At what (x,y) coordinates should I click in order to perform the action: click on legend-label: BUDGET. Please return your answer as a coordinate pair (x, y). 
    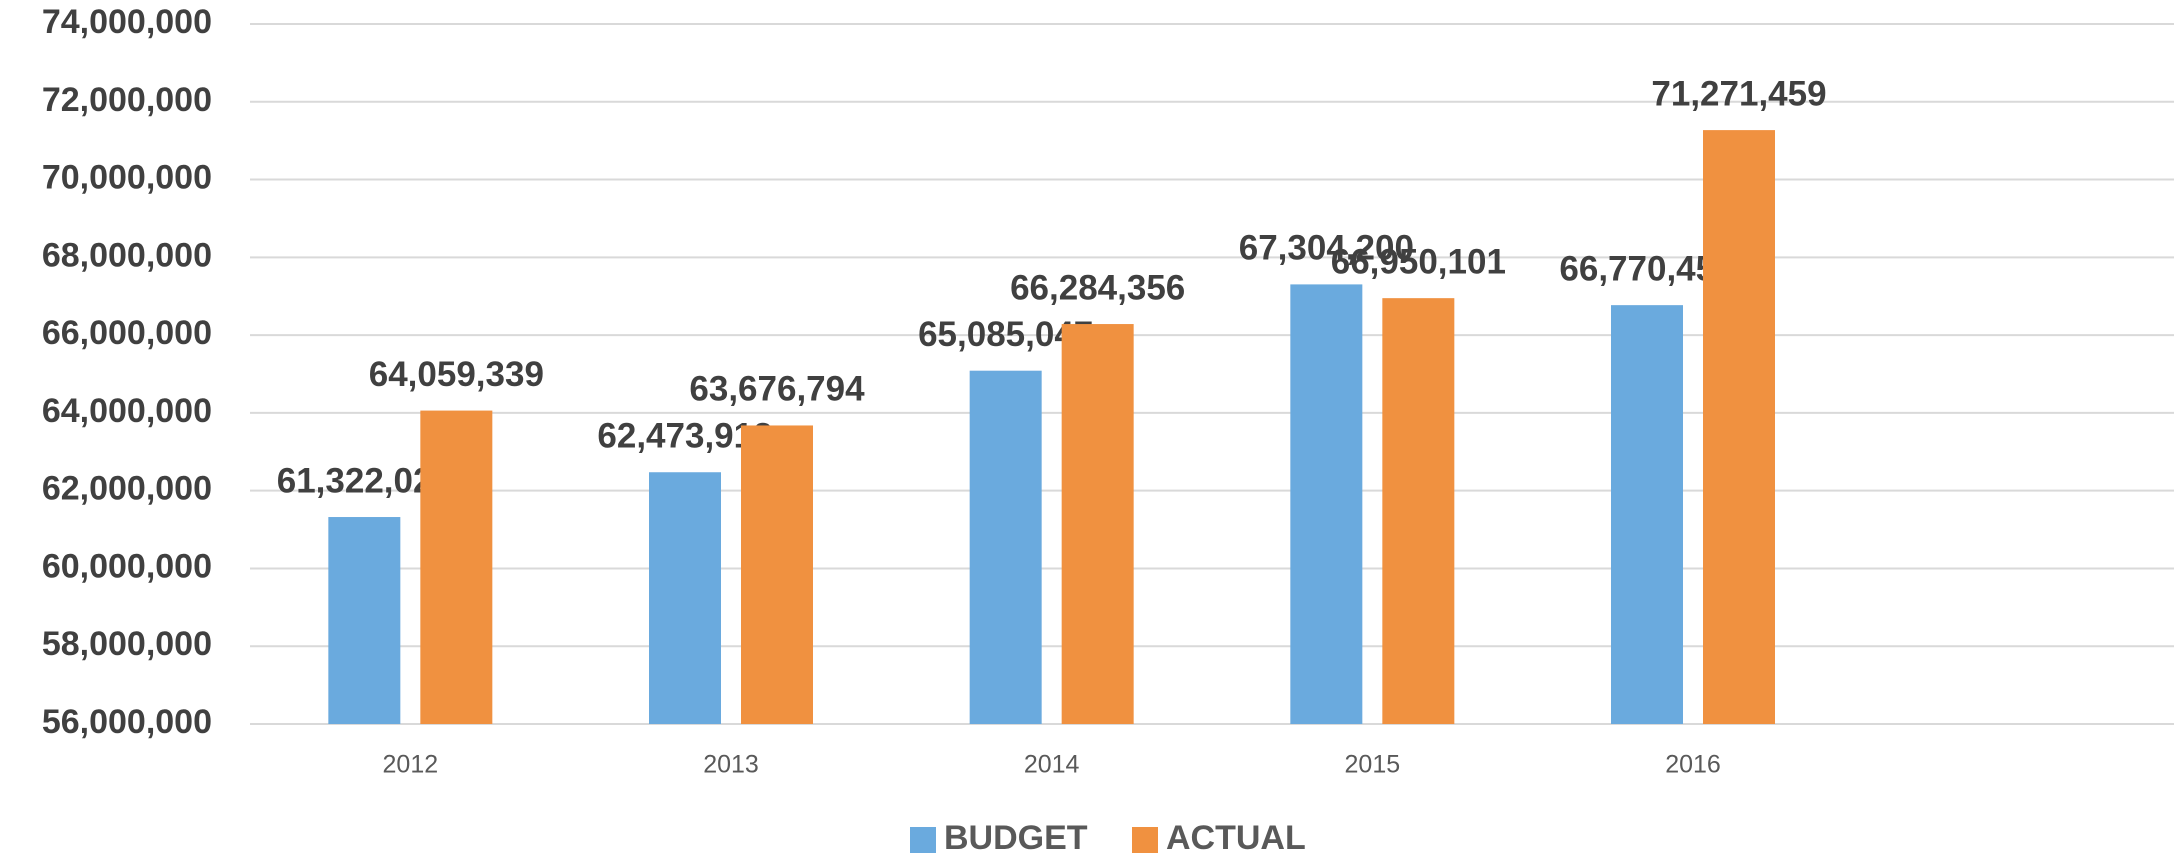
    Looking at the image, I should click on (1016, 838).